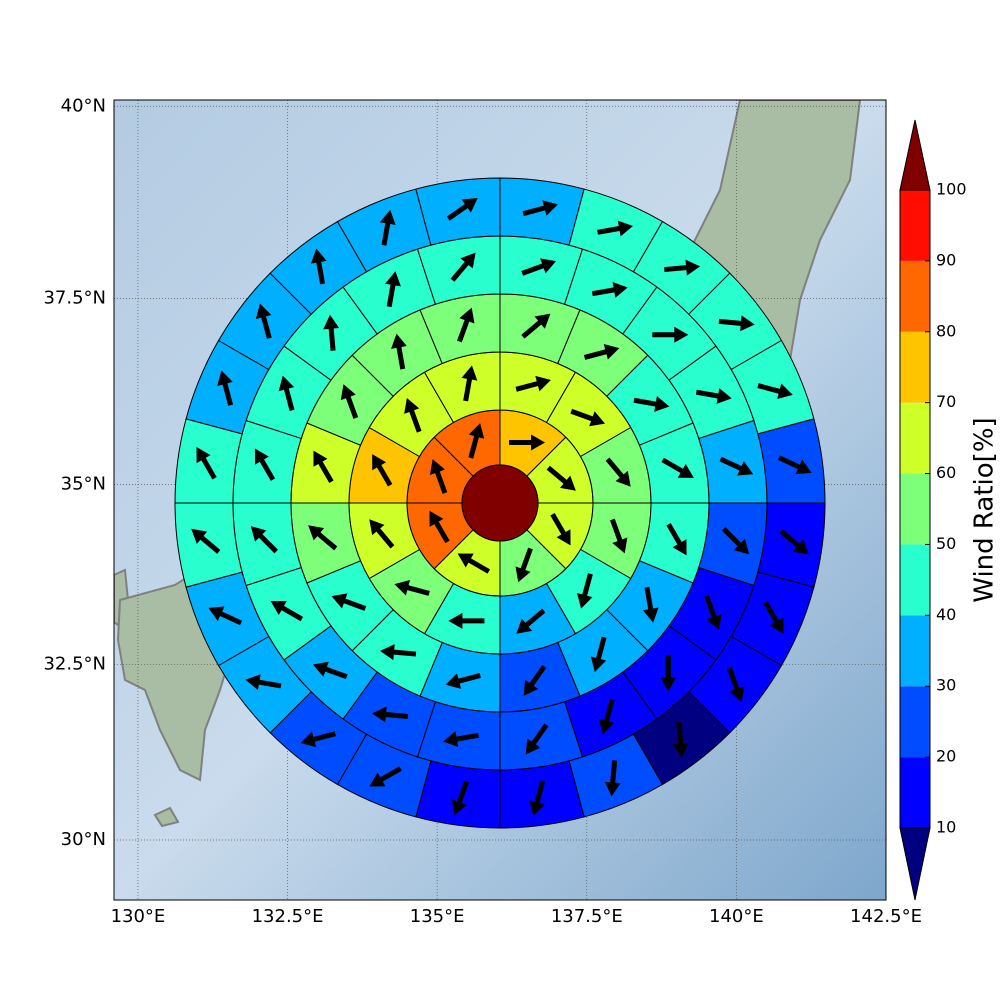  I want to click on sector, so click(542, 794).